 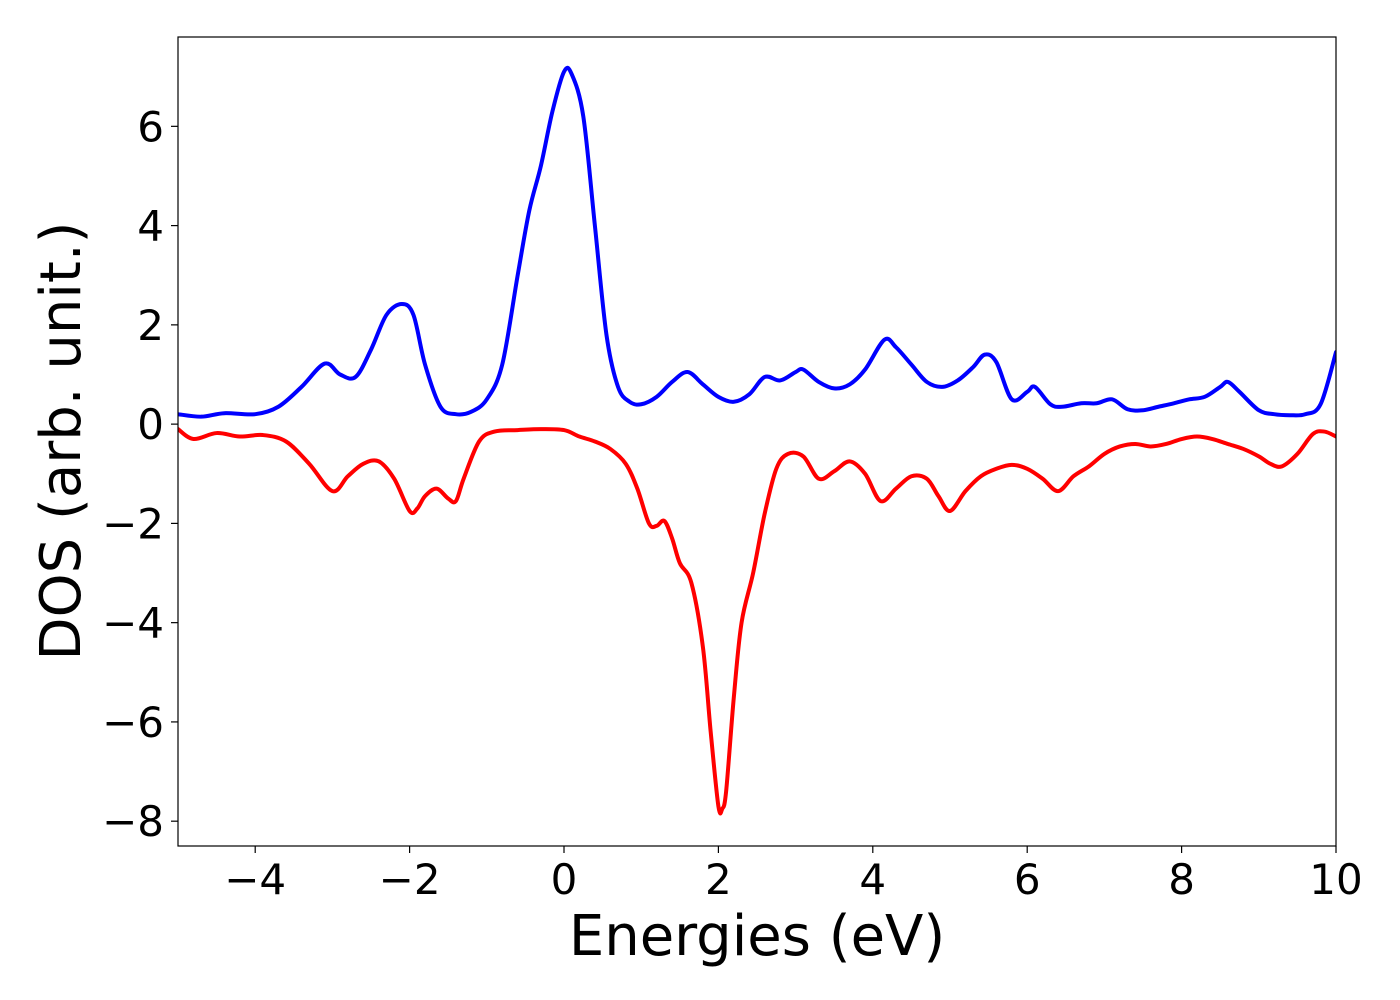 What do you see at coordinates (564, 879) in the screenshot?
I see `x-tick-label: 0` at bounding box center [564, 879].